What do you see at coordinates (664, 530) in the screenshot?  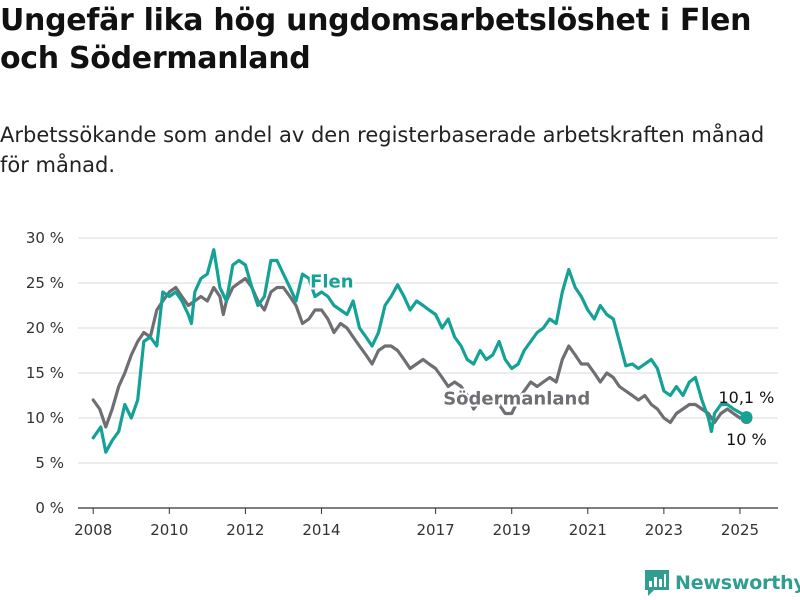 I see `x-tick-label: 2023` at bounding box center [664, 530].